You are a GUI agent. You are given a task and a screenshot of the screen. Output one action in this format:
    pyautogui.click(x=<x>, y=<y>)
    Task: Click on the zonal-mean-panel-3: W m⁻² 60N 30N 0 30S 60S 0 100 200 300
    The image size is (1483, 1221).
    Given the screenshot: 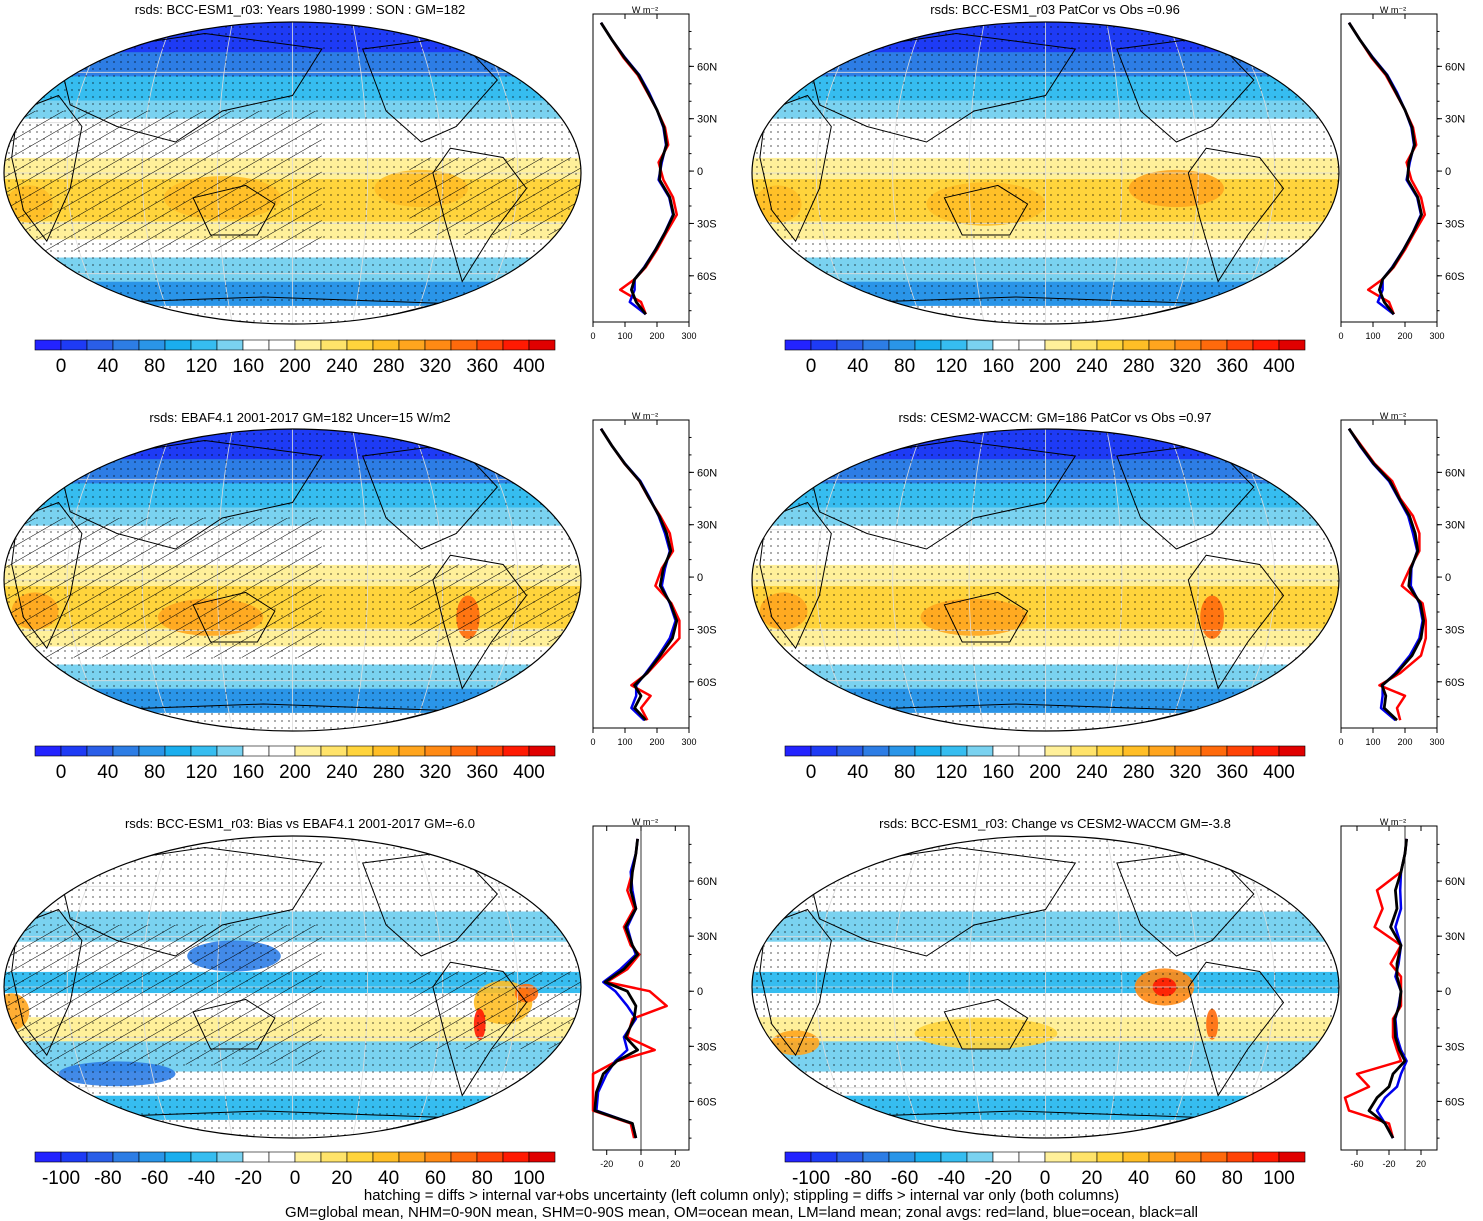 What is the action you would take?
    pyautogui.click(x=653, y=579)
    